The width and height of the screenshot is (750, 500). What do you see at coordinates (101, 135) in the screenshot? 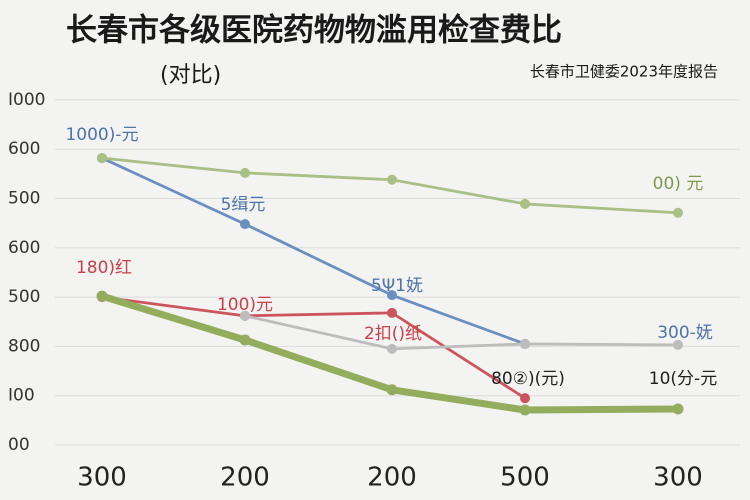
I see `annotation: 1000)-元` at bounding box center [101, 135].